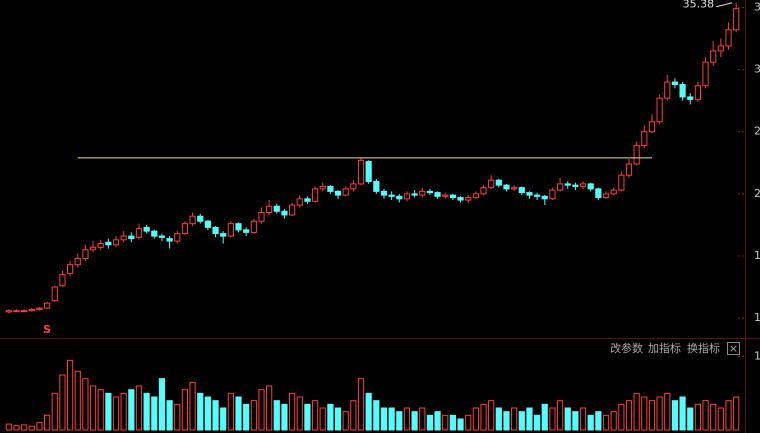  I want to click on close-button: ×, so click(733, 348).